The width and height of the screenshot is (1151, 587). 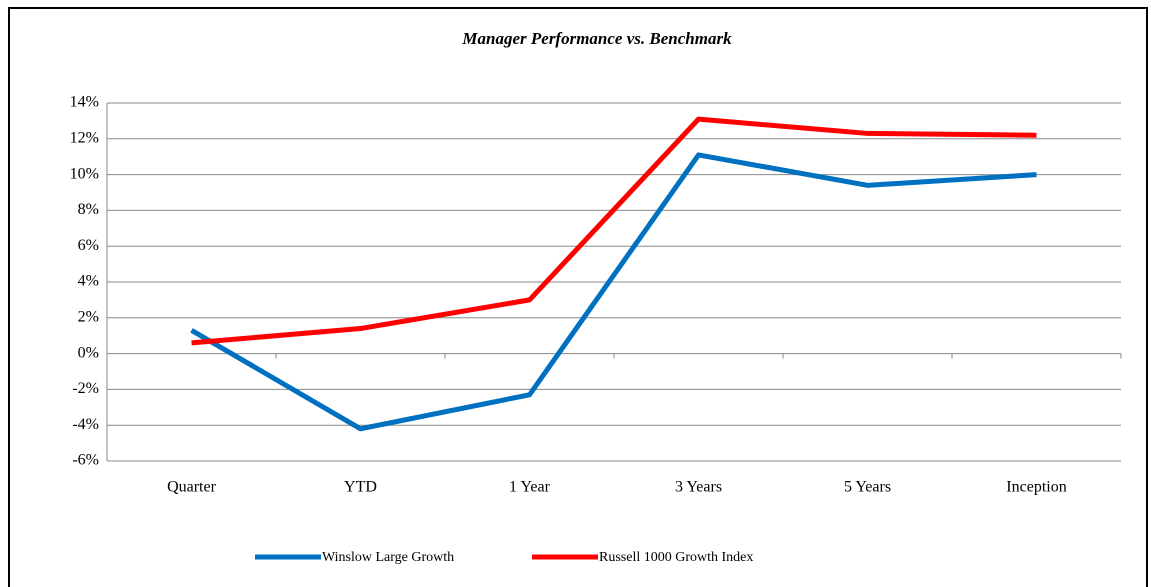 What do you see at coordinates (88, 281) in the screenshot?
I see `y-tick-label: 4%` at bounding box center [88, 281].